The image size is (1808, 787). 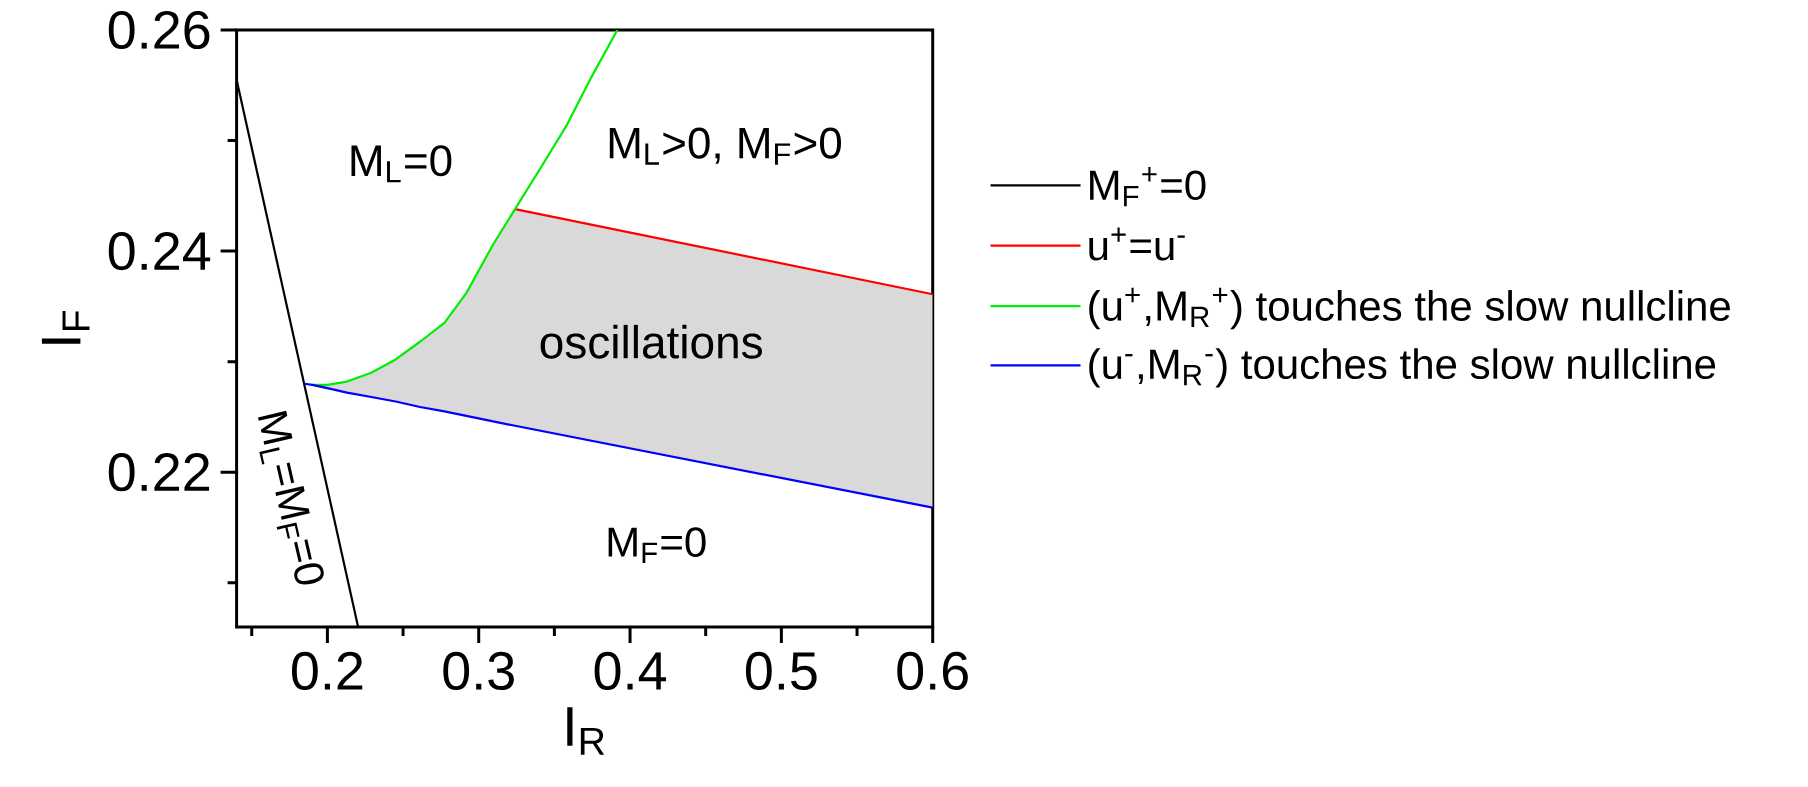 I want to click on y-axis-title: I$_{F}$, so click(x=65, y=327).